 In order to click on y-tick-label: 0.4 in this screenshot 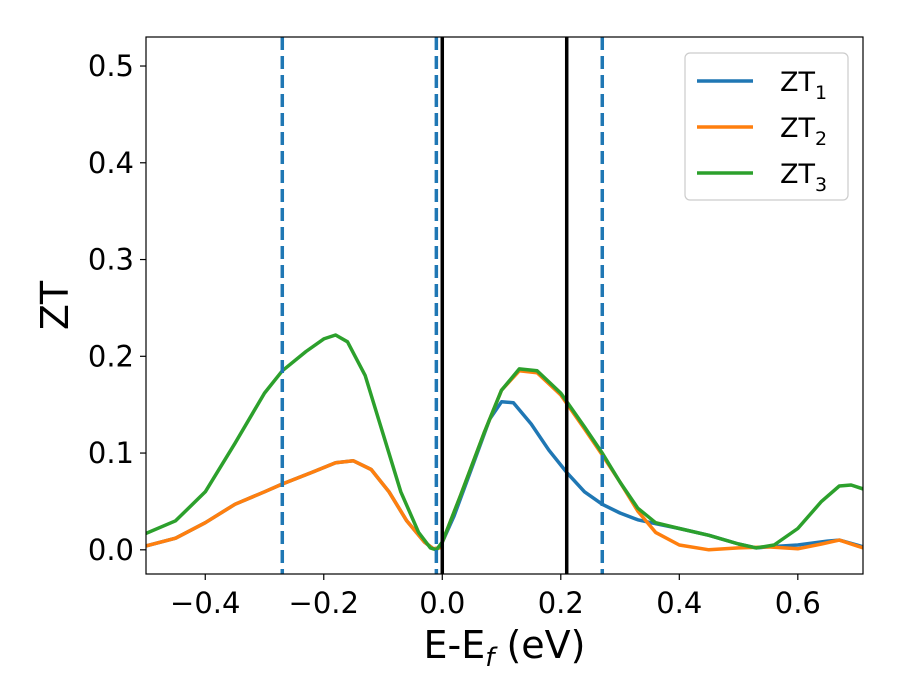, I will do `click(111, 163)`.